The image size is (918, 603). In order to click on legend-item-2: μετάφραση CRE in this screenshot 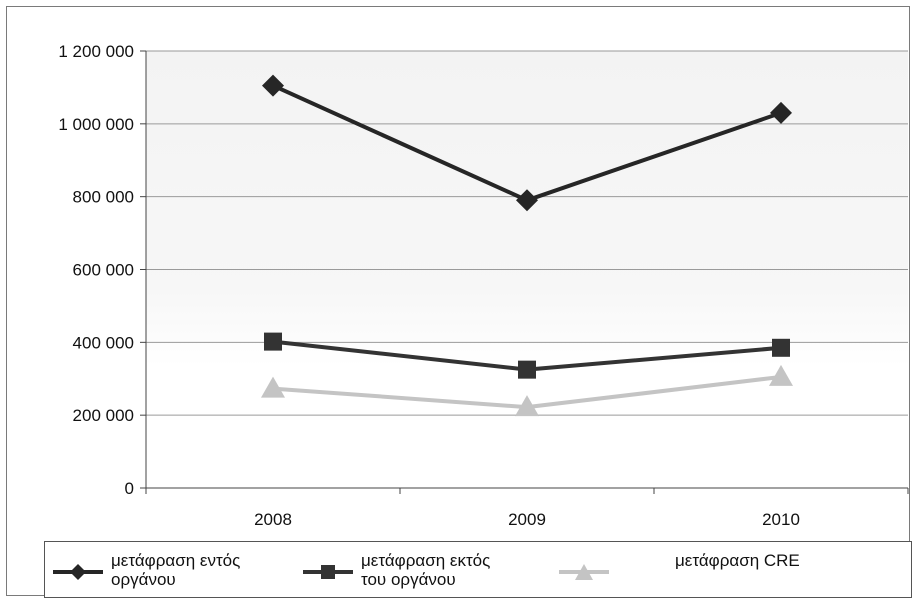, I will do `click(705, 570)`.